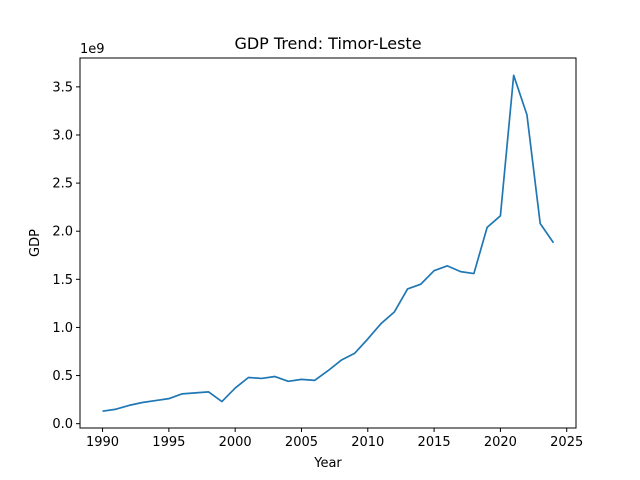 Image resolution: width=640 pixels, height=480 pixels. I want to click on y-offset-label: 1e9, so click(92, 49).